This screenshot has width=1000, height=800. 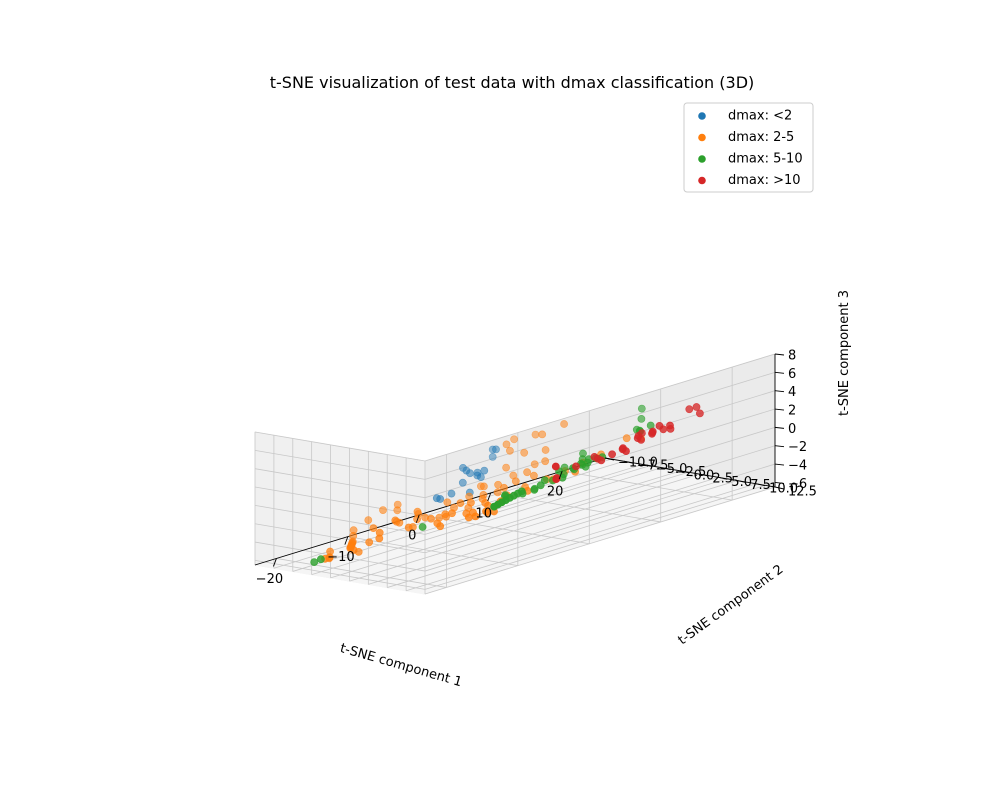 What do you see at coordinates (792, 374) in the screenshot?
I see `z-tick-label: 6` at bounding box center [792, 374].